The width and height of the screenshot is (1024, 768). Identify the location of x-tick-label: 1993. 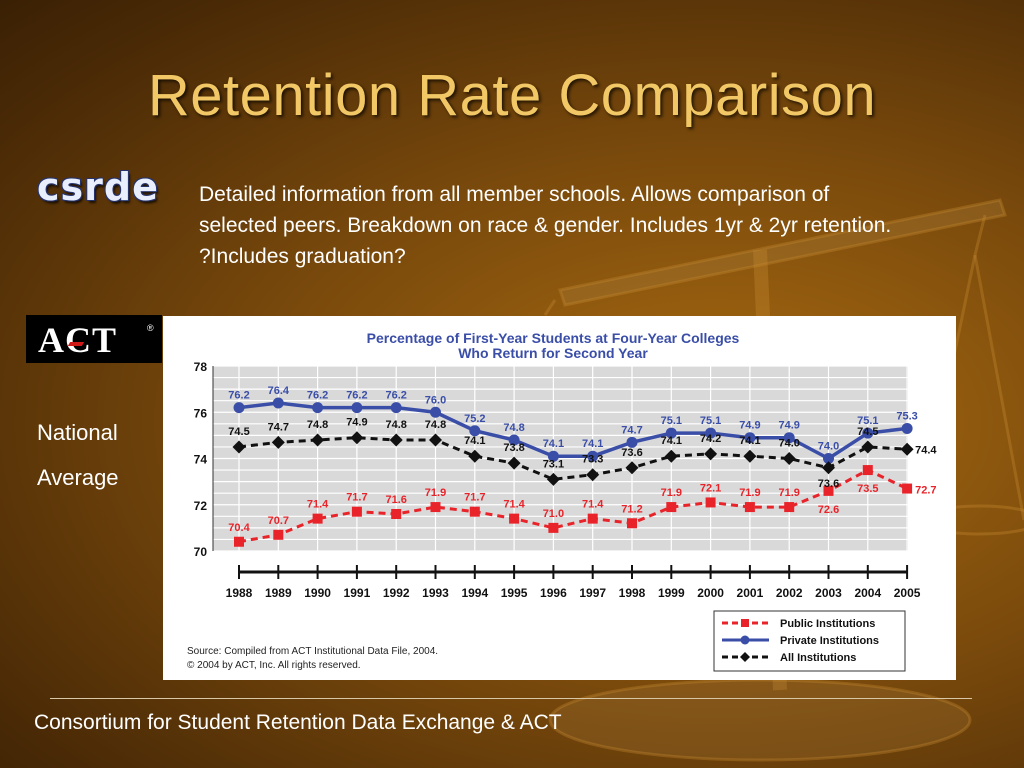
(435, 593).